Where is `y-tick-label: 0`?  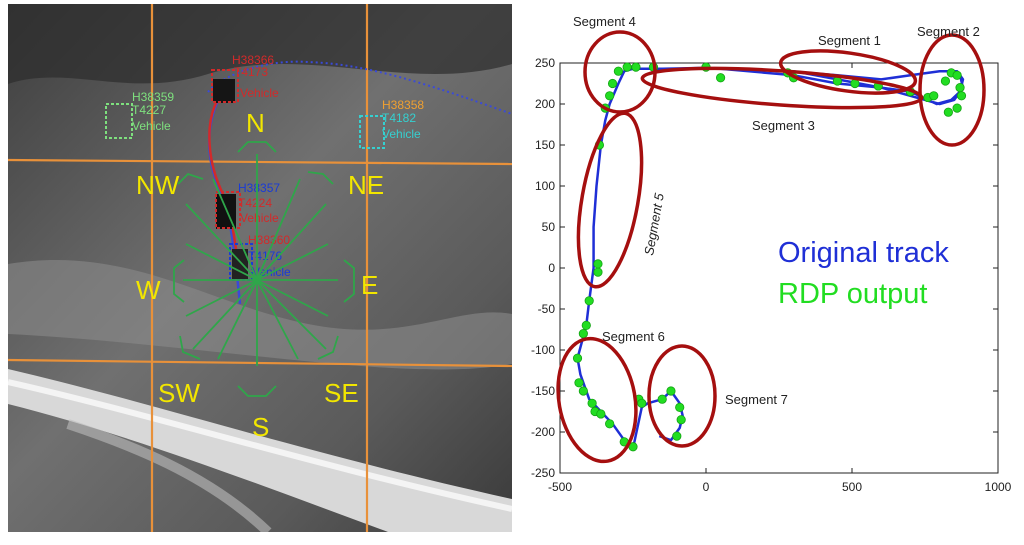 y-tick-label: 0 is located at coordinates (551, 268).